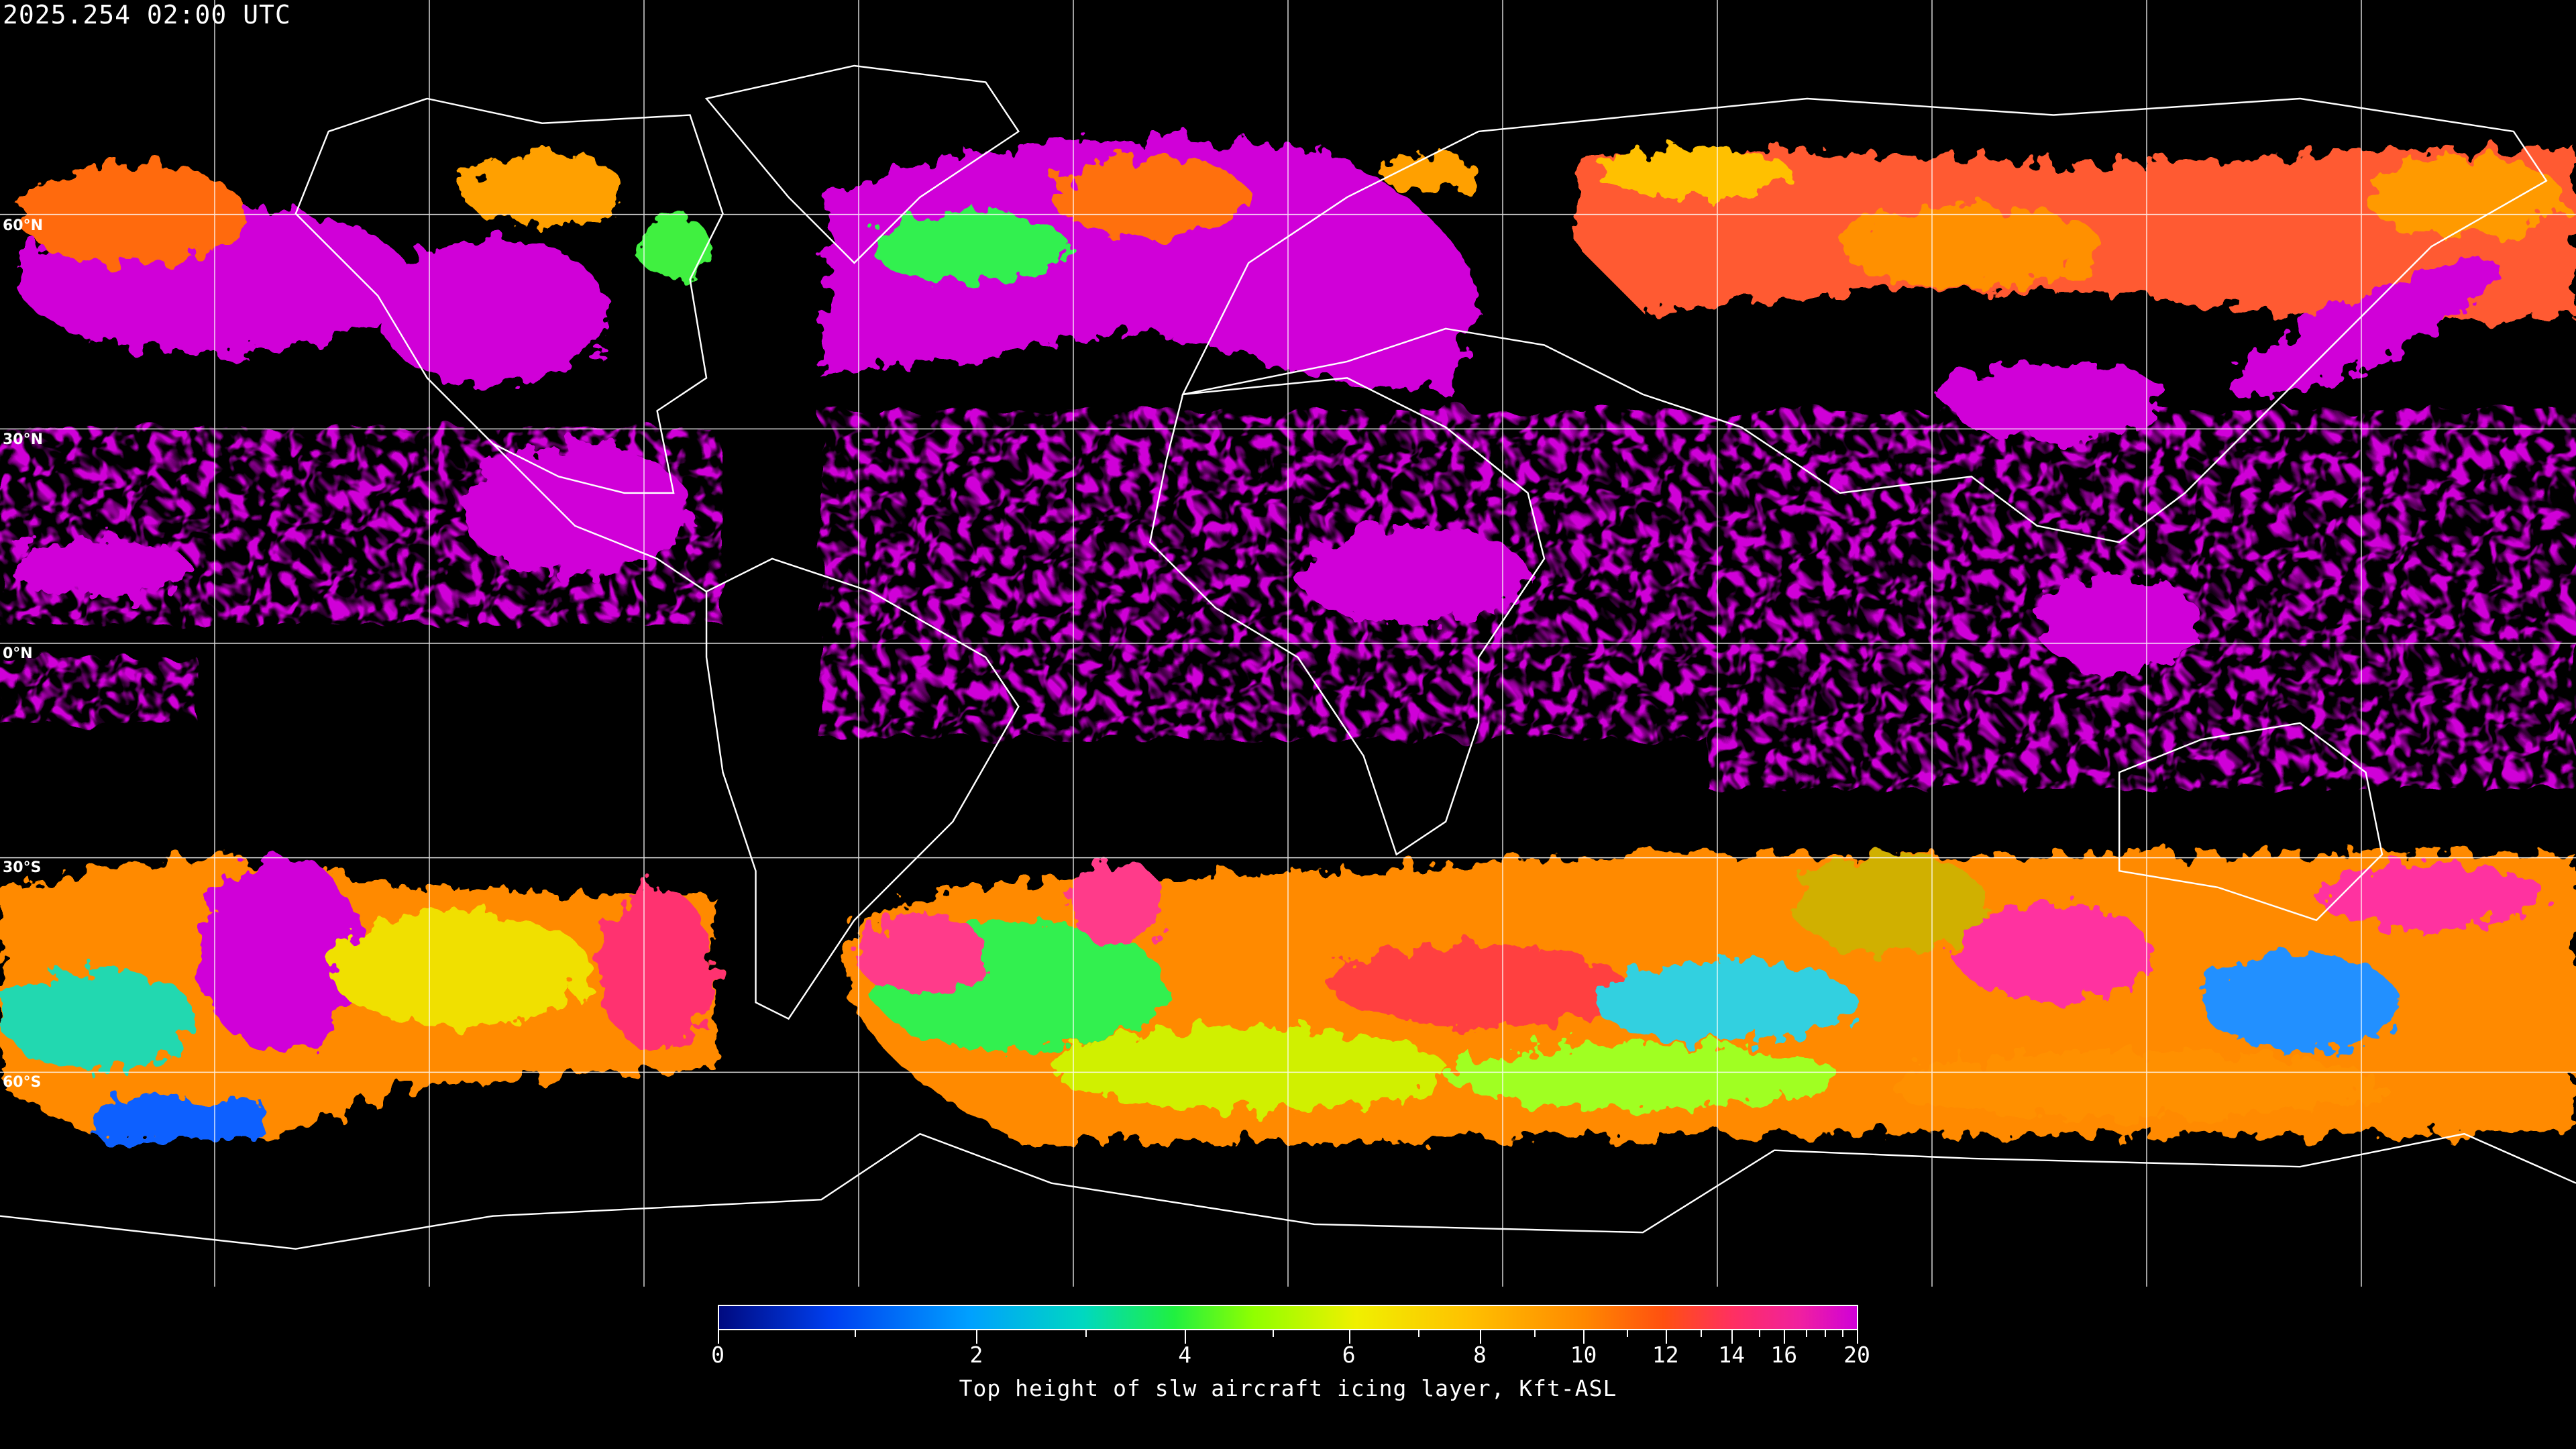  What do you see at coordinates (862, 788) in the screenshot?
I see `coast-south-america` at bounding box center [862, 788].